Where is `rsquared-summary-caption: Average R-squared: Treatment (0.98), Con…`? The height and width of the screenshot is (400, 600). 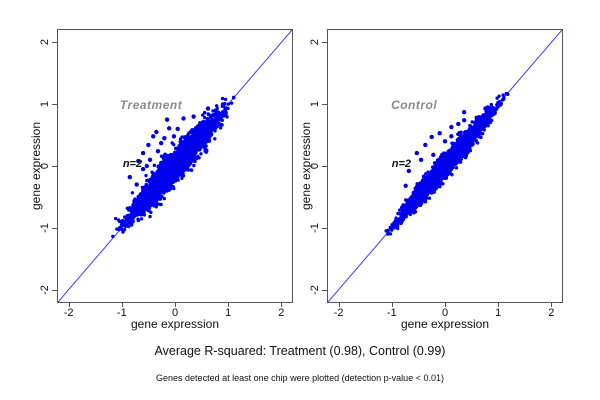 rsquared-summary-caption: Average R-squared: Treatment (0.98), Con… is located at coordinates (300, 351).